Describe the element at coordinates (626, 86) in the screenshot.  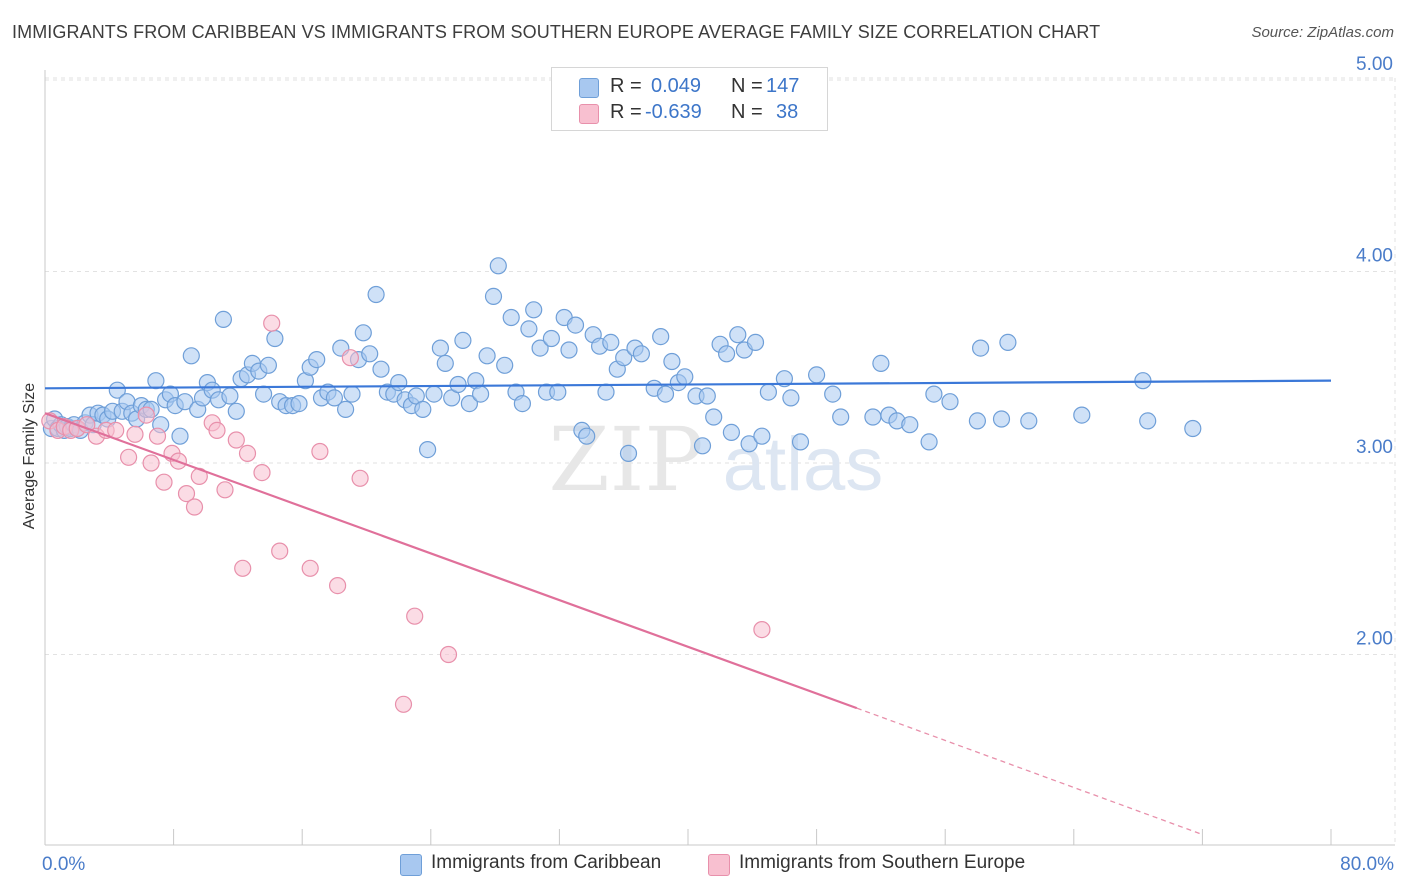
I see `legend-r-label: R =` at that location.